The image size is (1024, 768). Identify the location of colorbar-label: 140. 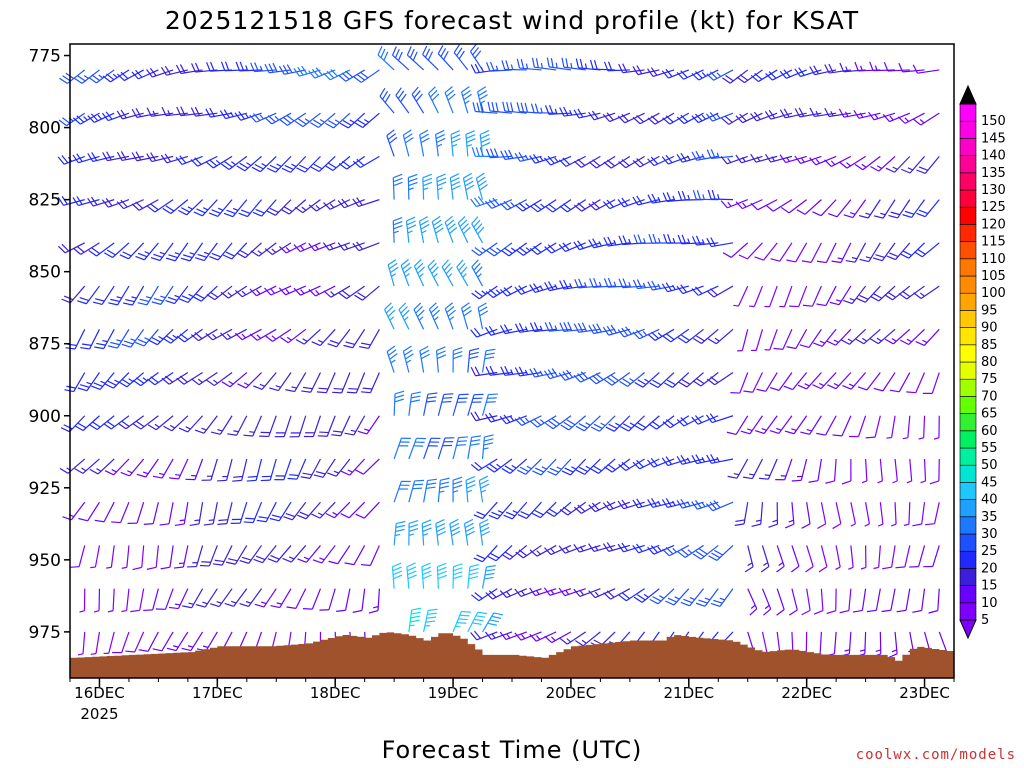
(993, 156).